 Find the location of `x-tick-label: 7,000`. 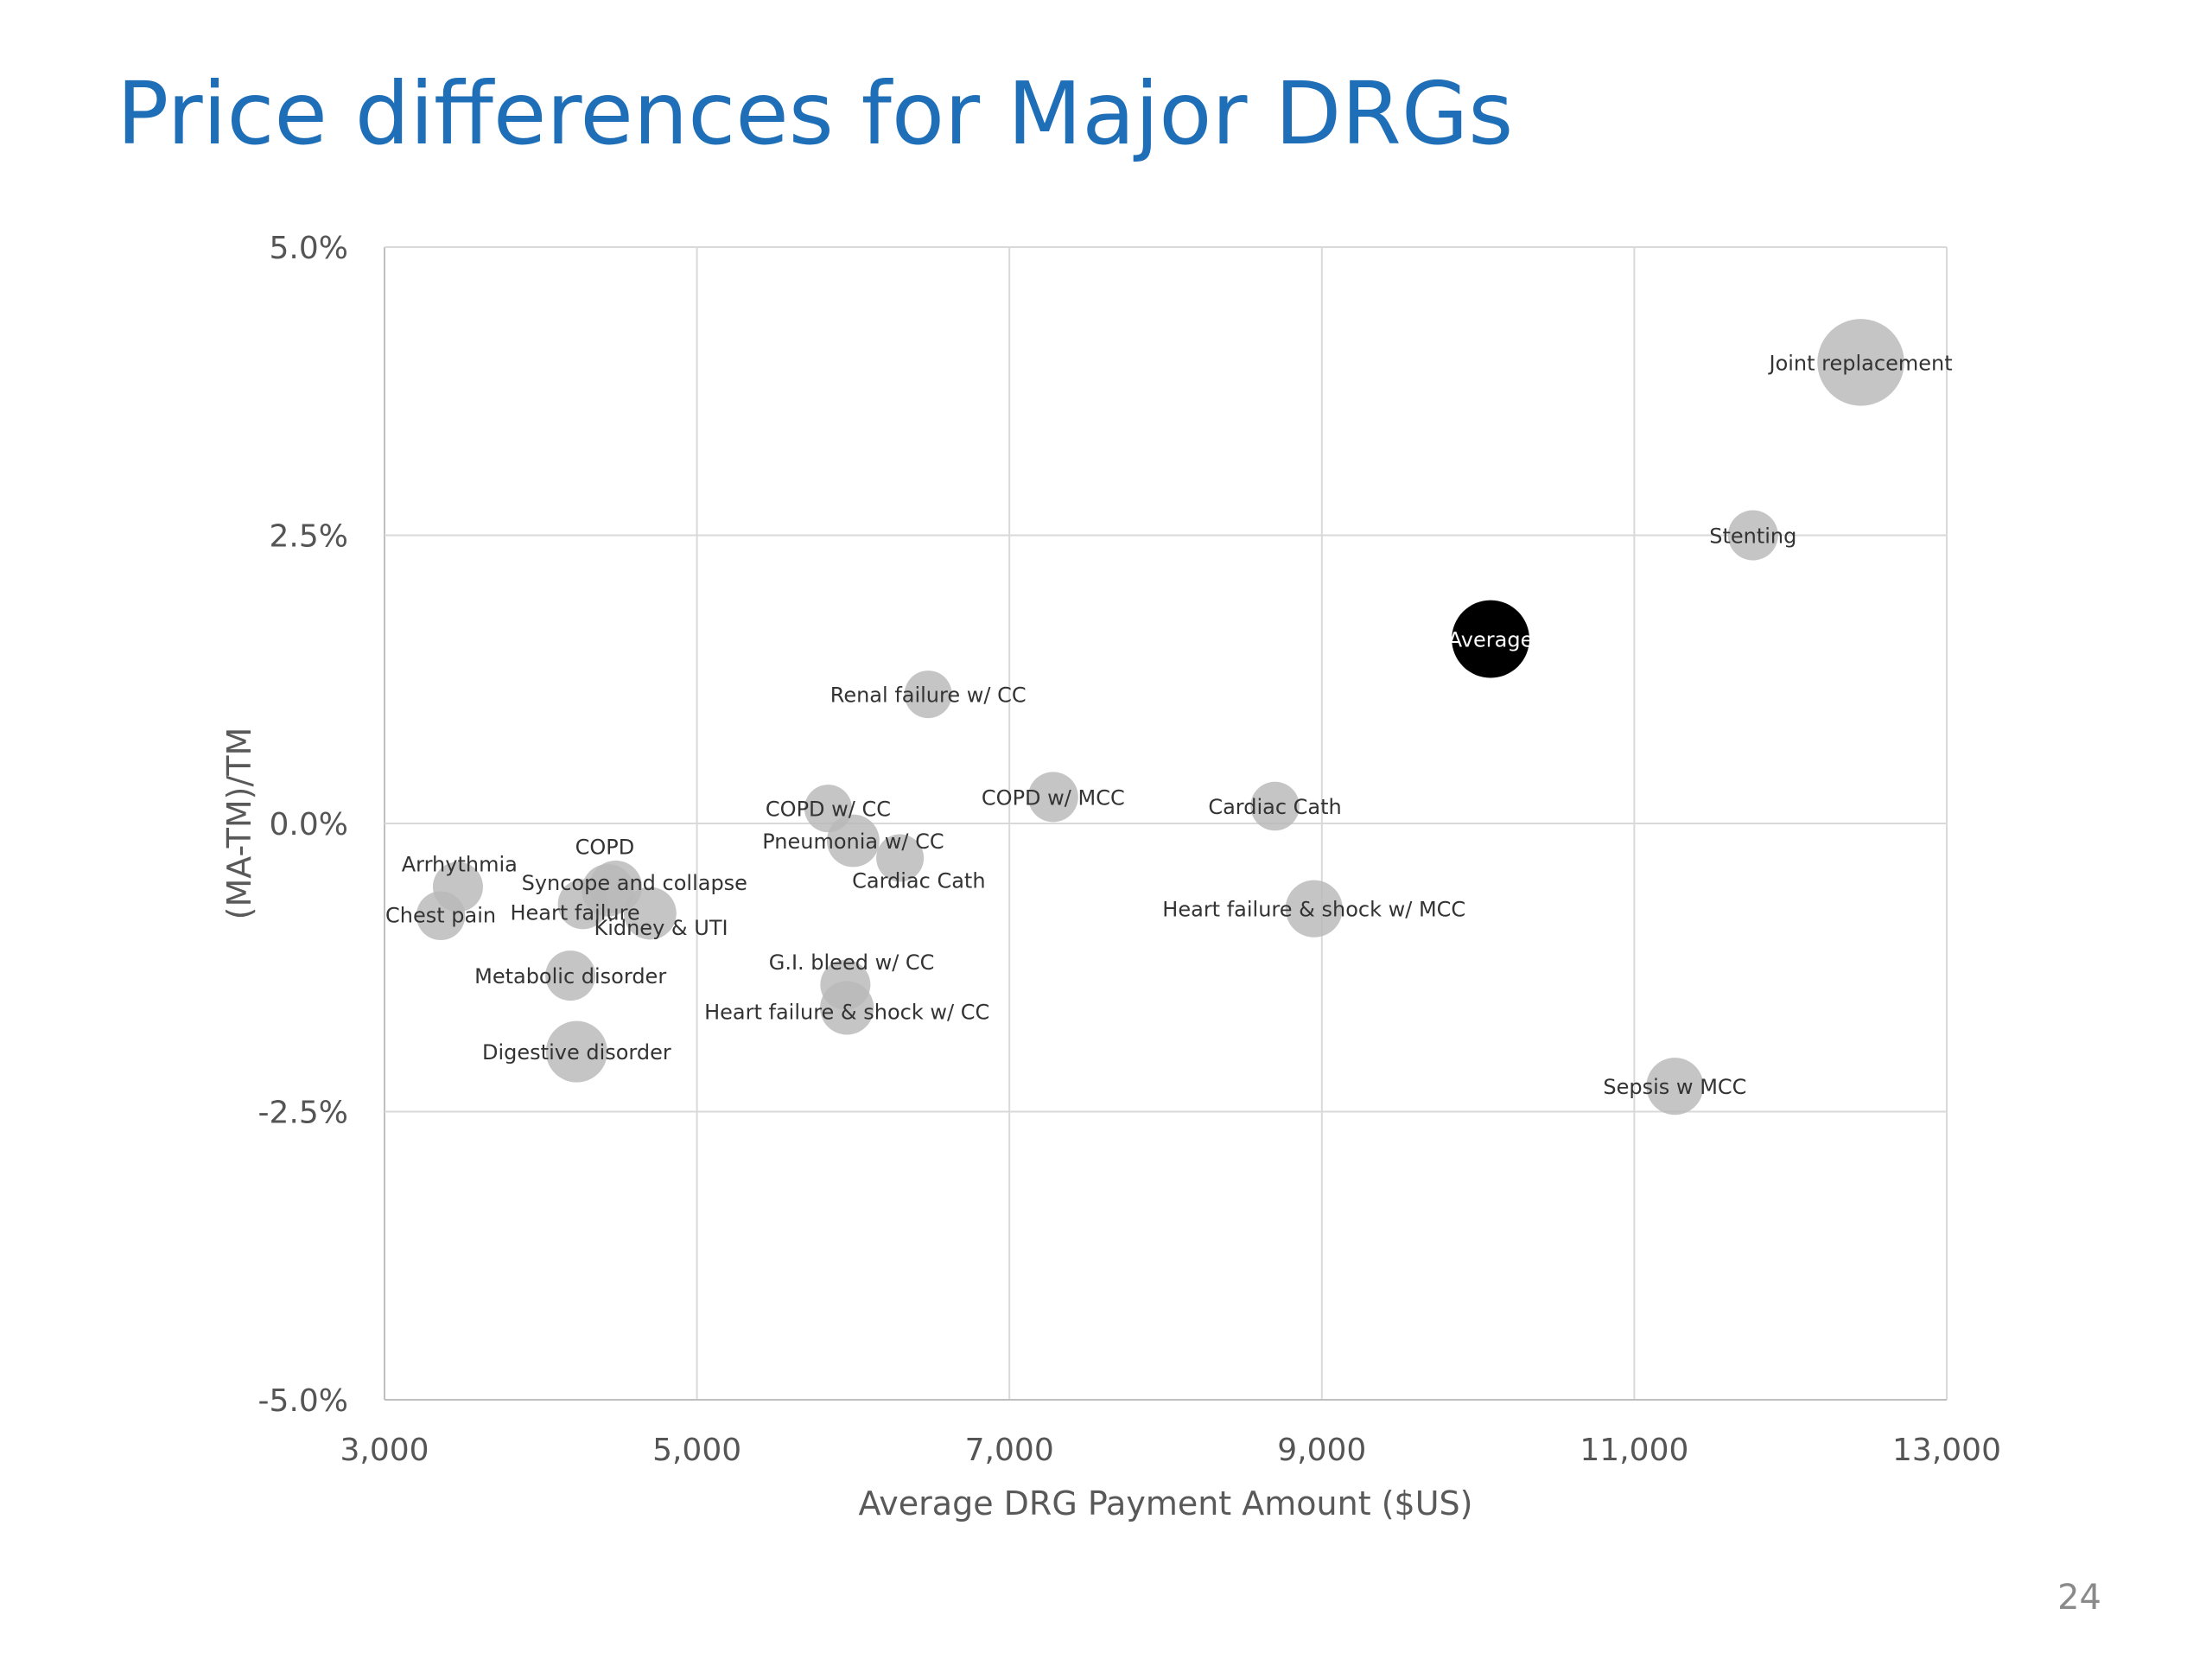

x-tick-label: 7,000 is located at coordinates (1009, 1450).